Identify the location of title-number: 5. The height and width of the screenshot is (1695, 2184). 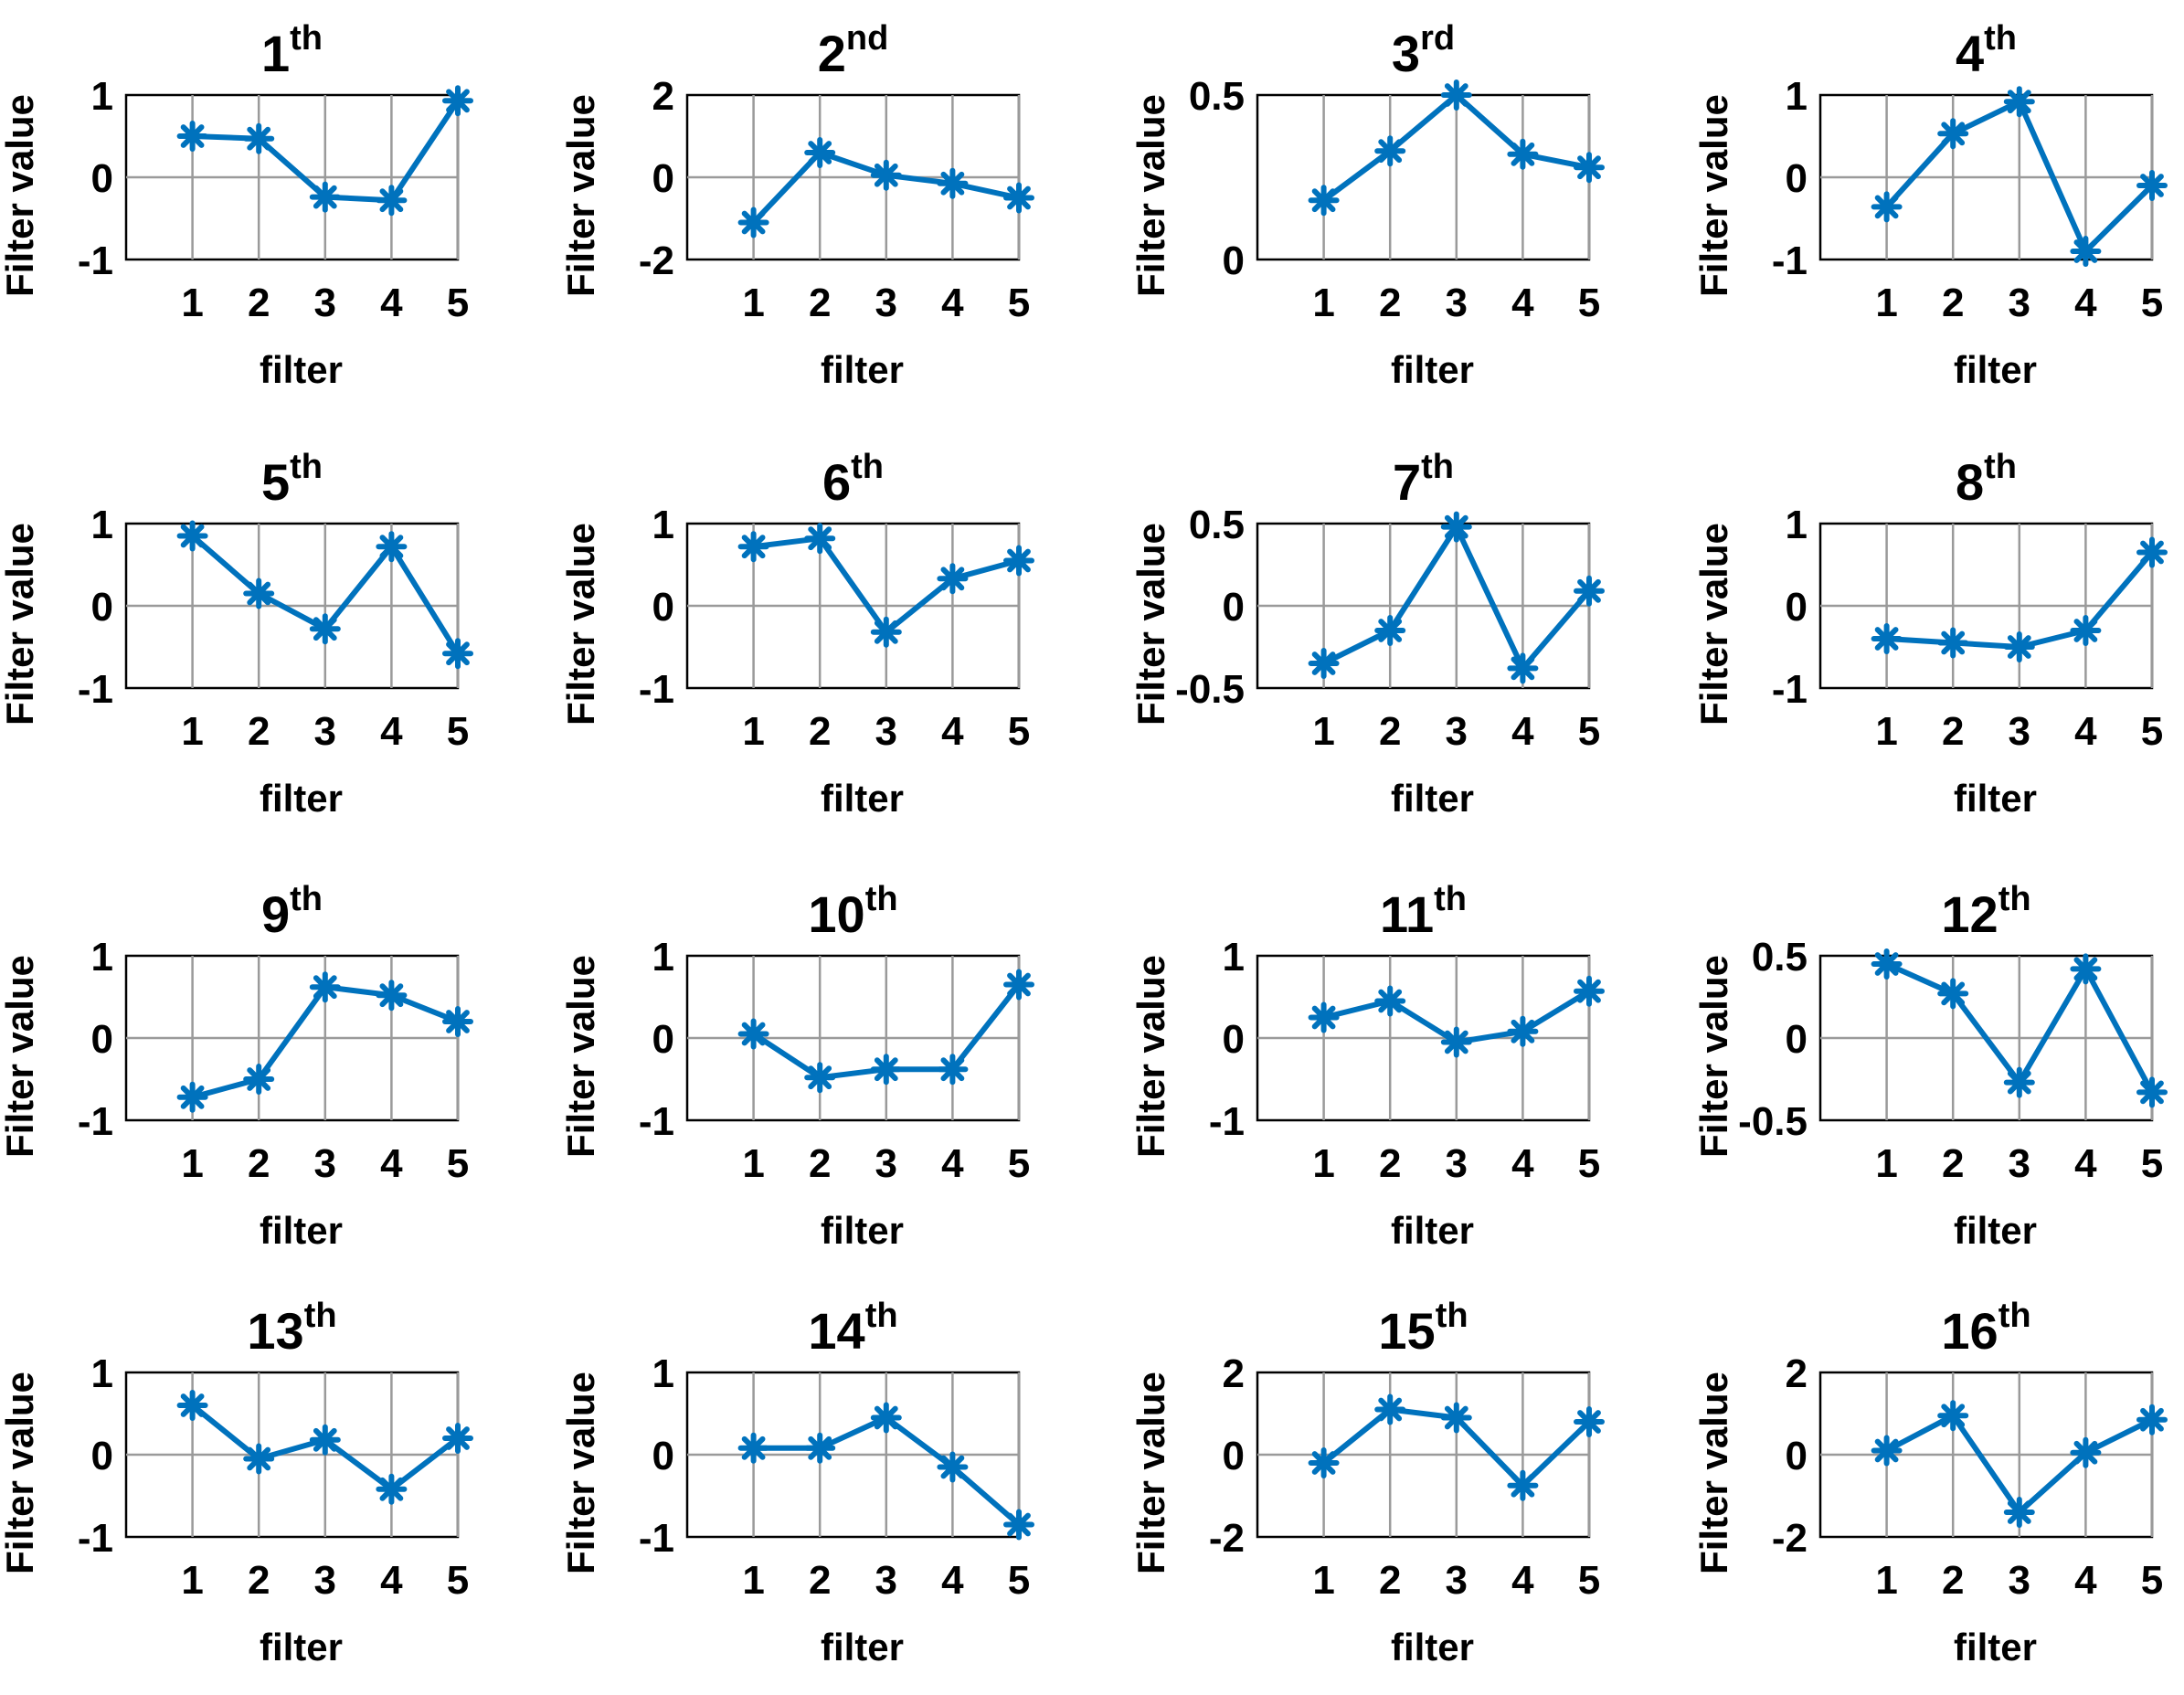
(275, 482).